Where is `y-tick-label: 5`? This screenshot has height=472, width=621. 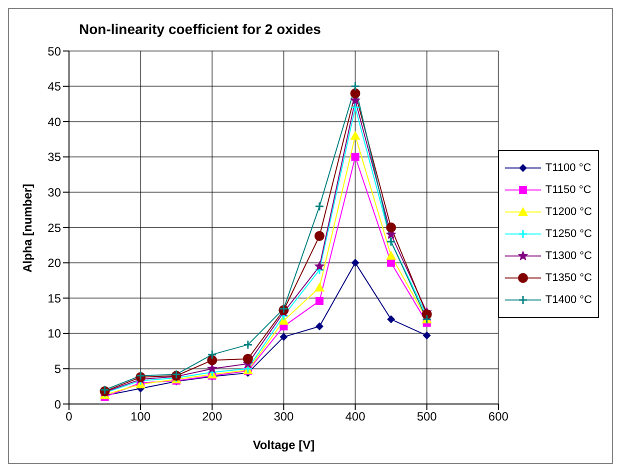
y-tick-label: 5 is located at coordinates (58, 369).